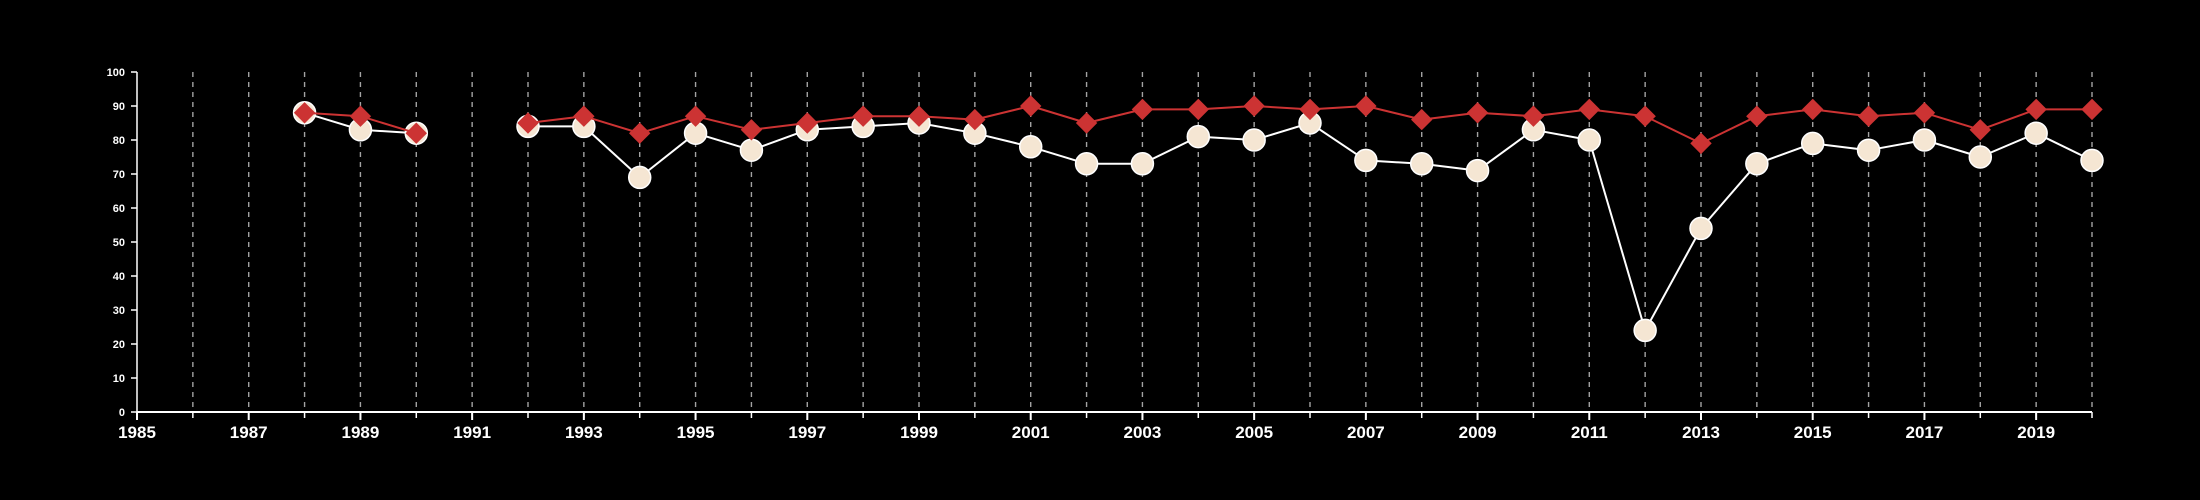  What do you see at coordinates (119, 345) in the screenshot?
I see `y-tick-label: 20` at bounding box center [119, 345].